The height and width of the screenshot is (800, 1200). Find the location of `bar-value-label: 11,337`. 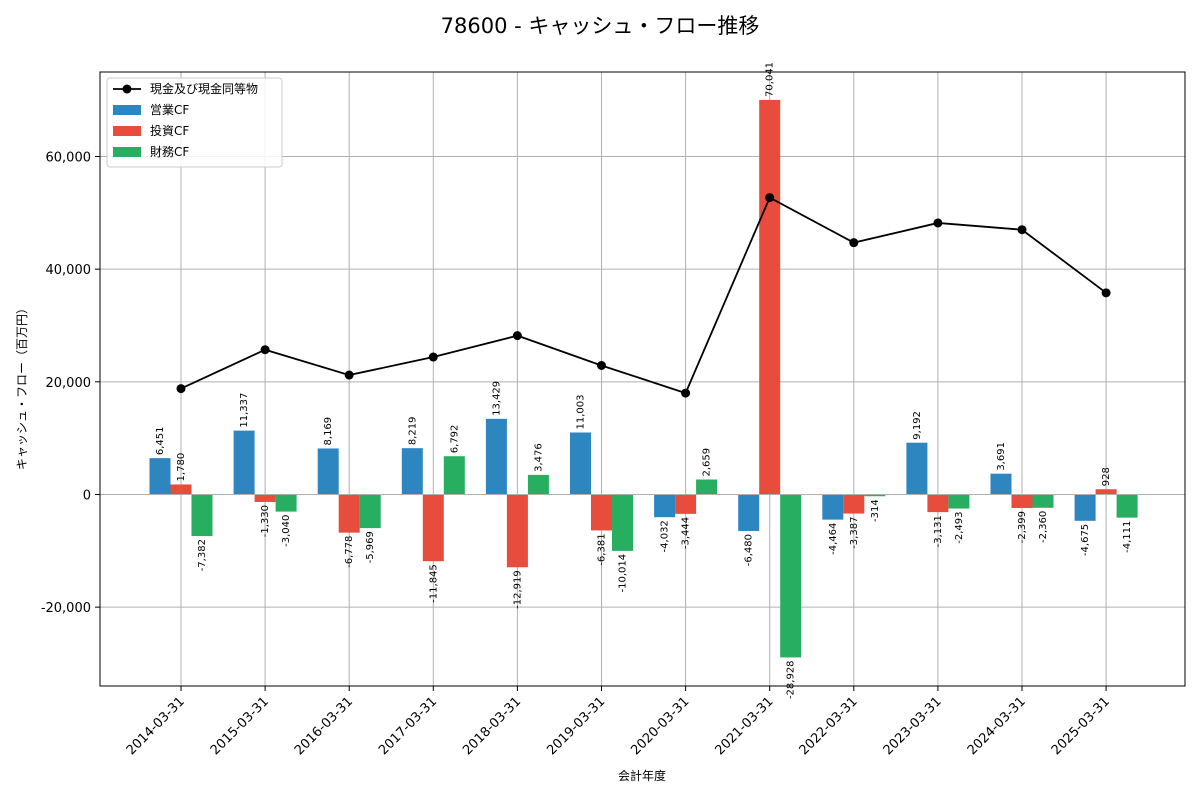

bar-value-label: 11,337 is located at coordinates (244, 410).